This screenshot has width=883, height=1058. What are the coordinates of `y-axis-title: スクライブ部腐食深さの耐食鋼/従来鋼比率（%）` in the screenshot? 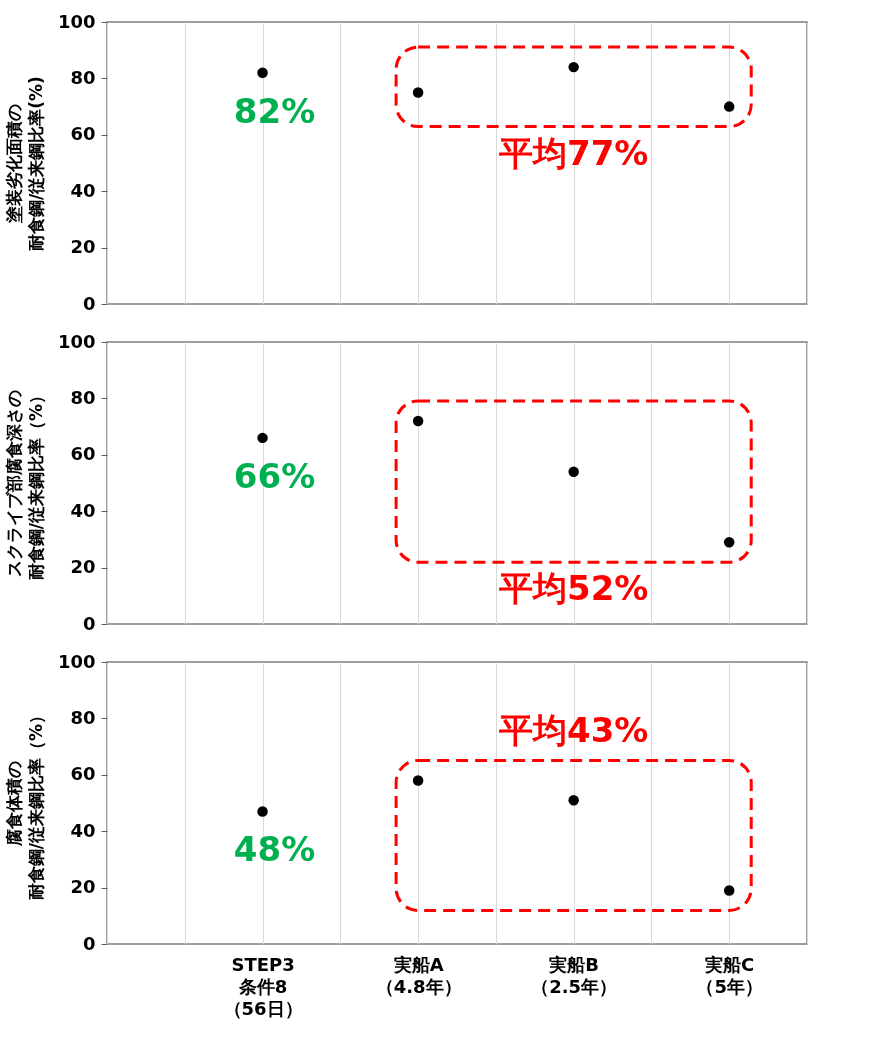 It's located at (24, 483).